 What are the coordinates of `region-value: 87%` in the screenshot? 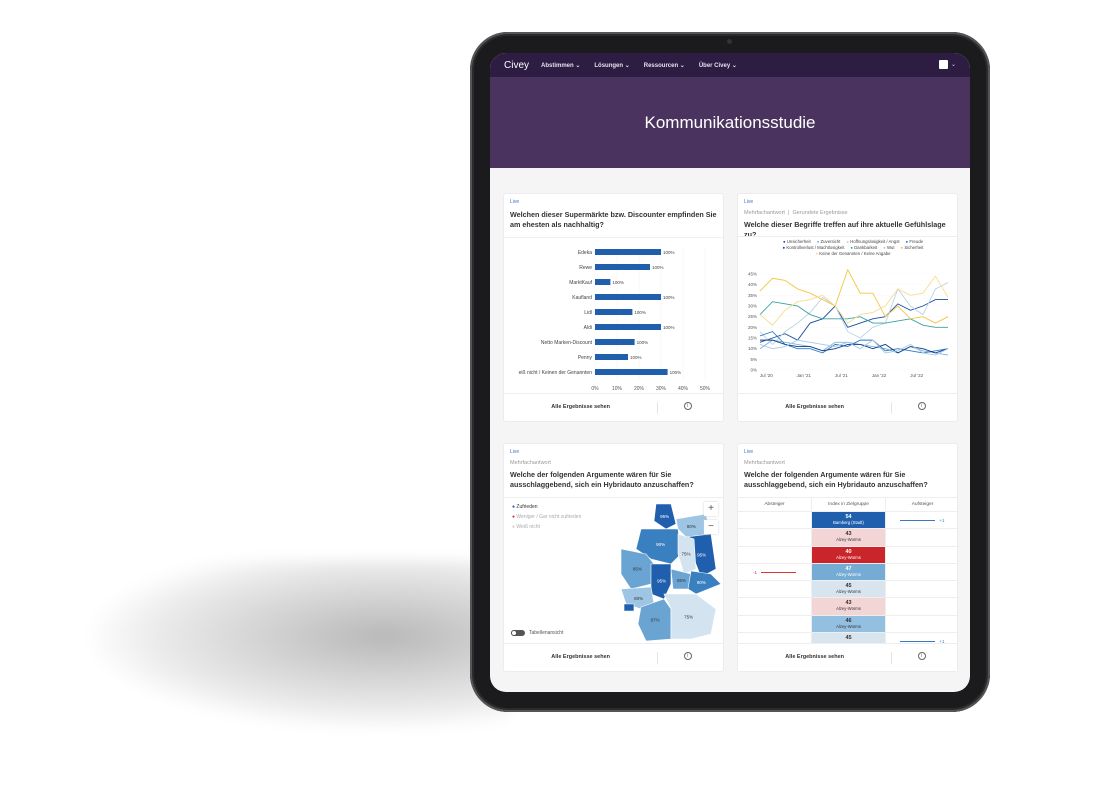 It's located at (655, 619).